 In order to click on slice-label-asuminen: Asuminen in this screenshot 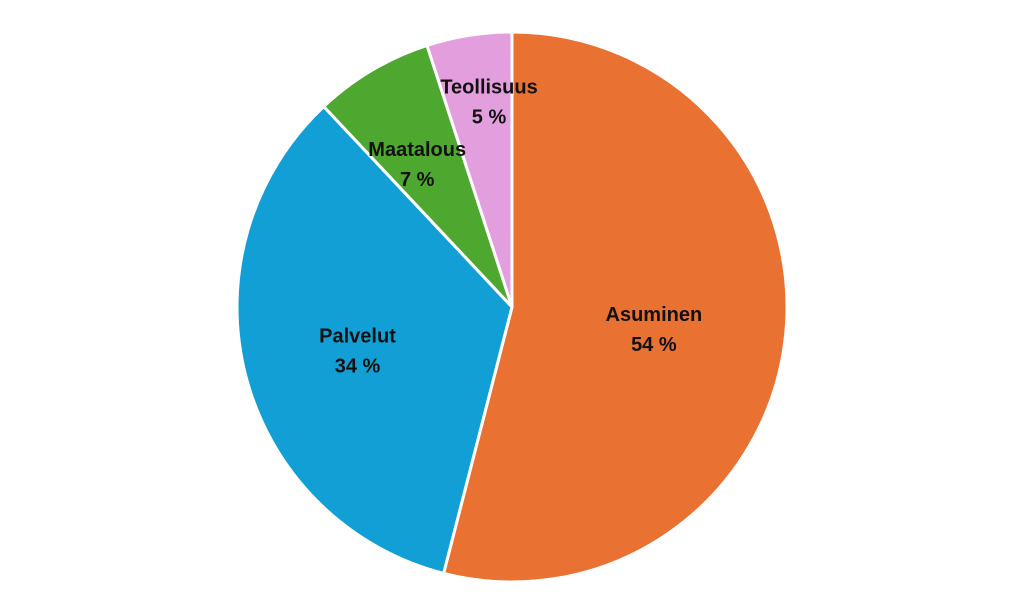, I will do `click(654, 315)`.